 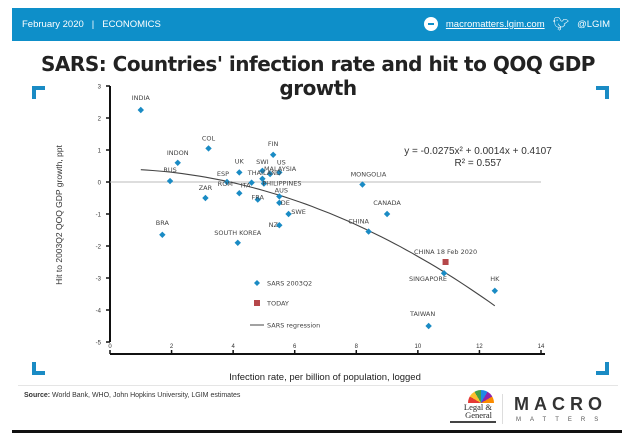 What do you see at coordinates (178, 153) in the screenshot?
I see `point-label: INDON` at bounding box center [178, 153].